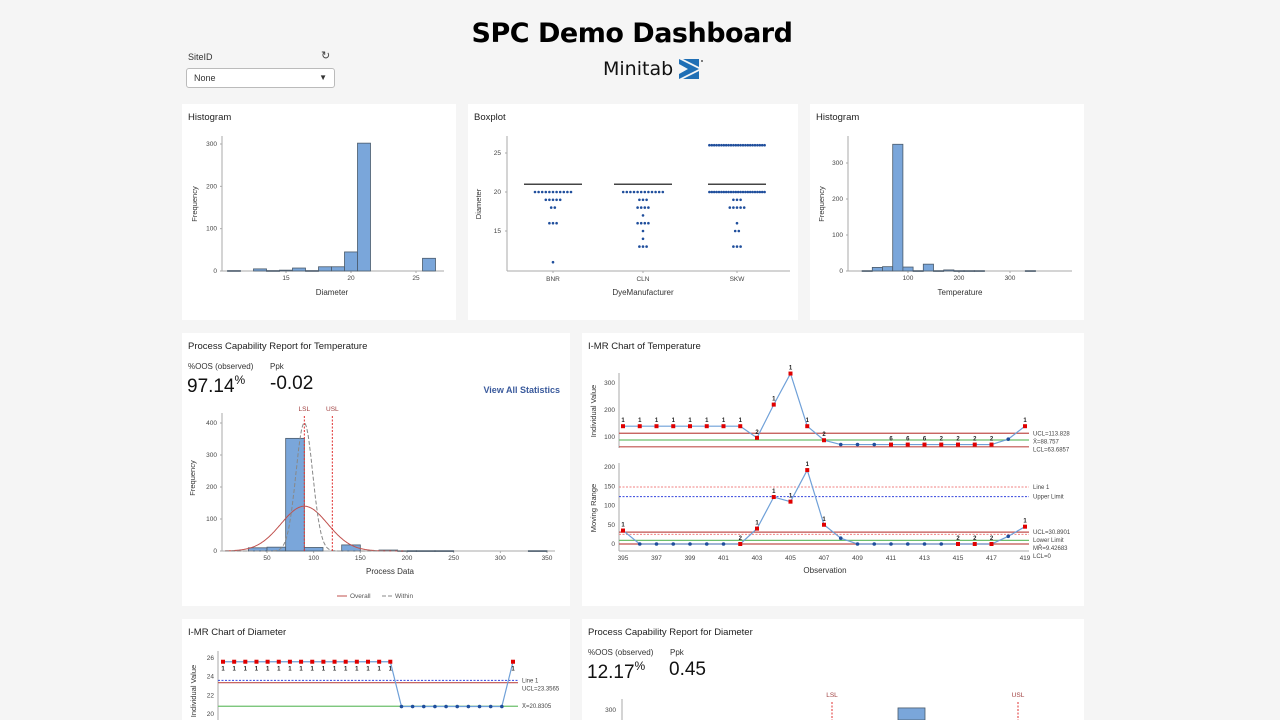 This screenshot has height=720, width=1280. Describe the element at coordinates (277, 366) in the screenshot. I see `ppk-label: Ppk` at that location.